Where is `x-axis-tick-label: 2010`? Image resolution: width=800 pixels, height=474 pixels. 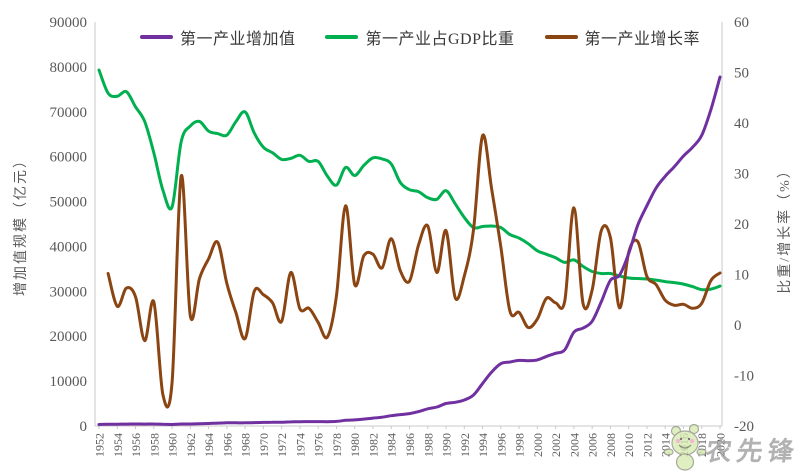
x-axis-tick-label: 2010 is located at coordinates (629, 445).